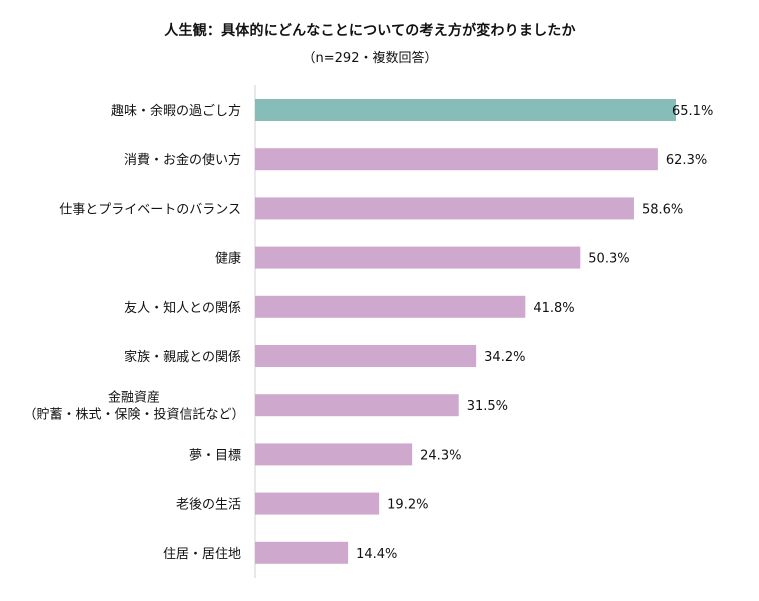 The width and height of the screenshot is (759, 601). I want to click on category-label: 老後の生活, so click(208, 505).